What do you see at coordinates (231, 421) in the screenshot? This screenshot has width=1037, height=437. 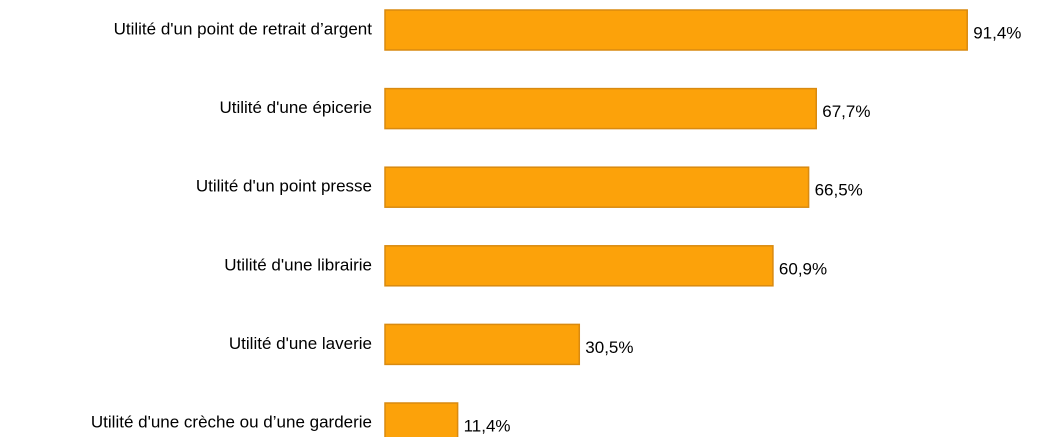 I see `category-label: Utilité d'une crèche ou d’une garderie` at bounding box center [231, 421].